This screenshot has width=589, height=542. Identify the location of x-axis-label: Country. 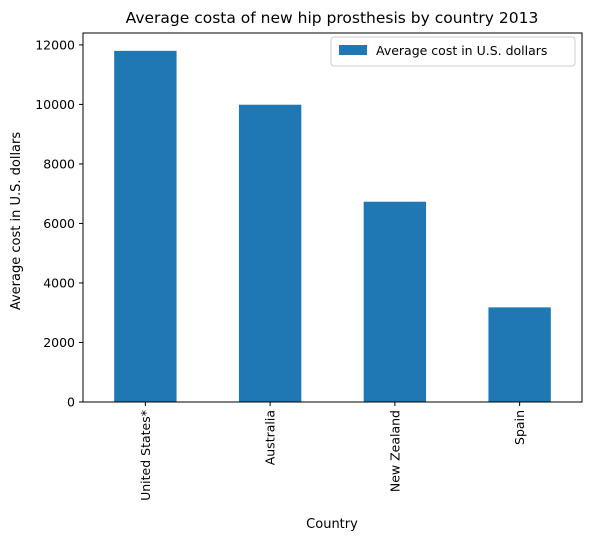
(332, 524).